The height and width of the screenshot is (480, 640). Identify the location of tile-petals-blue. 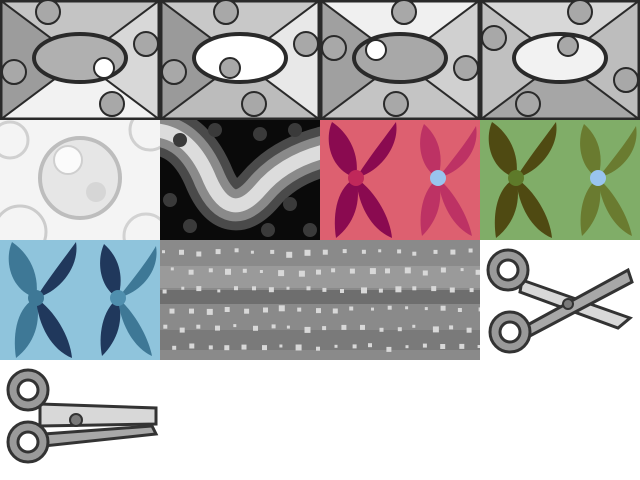
(80, 300).